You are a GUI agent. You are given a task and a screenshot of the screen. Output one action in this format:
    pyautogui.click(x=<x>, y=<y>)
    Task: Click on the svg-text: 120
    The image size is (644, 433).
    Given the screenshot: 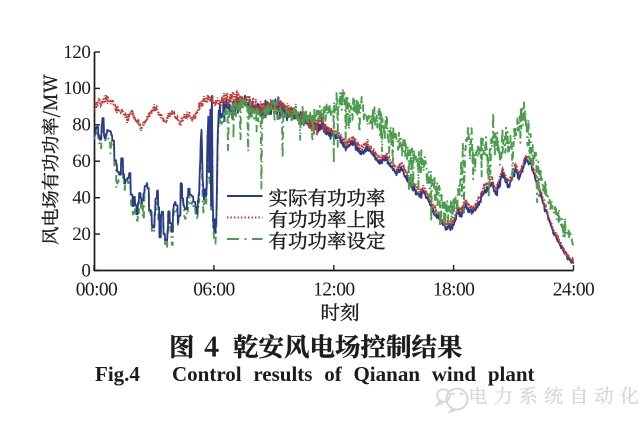 What is the action you would take?
    pyautogui.click(x=76, y=52)
    